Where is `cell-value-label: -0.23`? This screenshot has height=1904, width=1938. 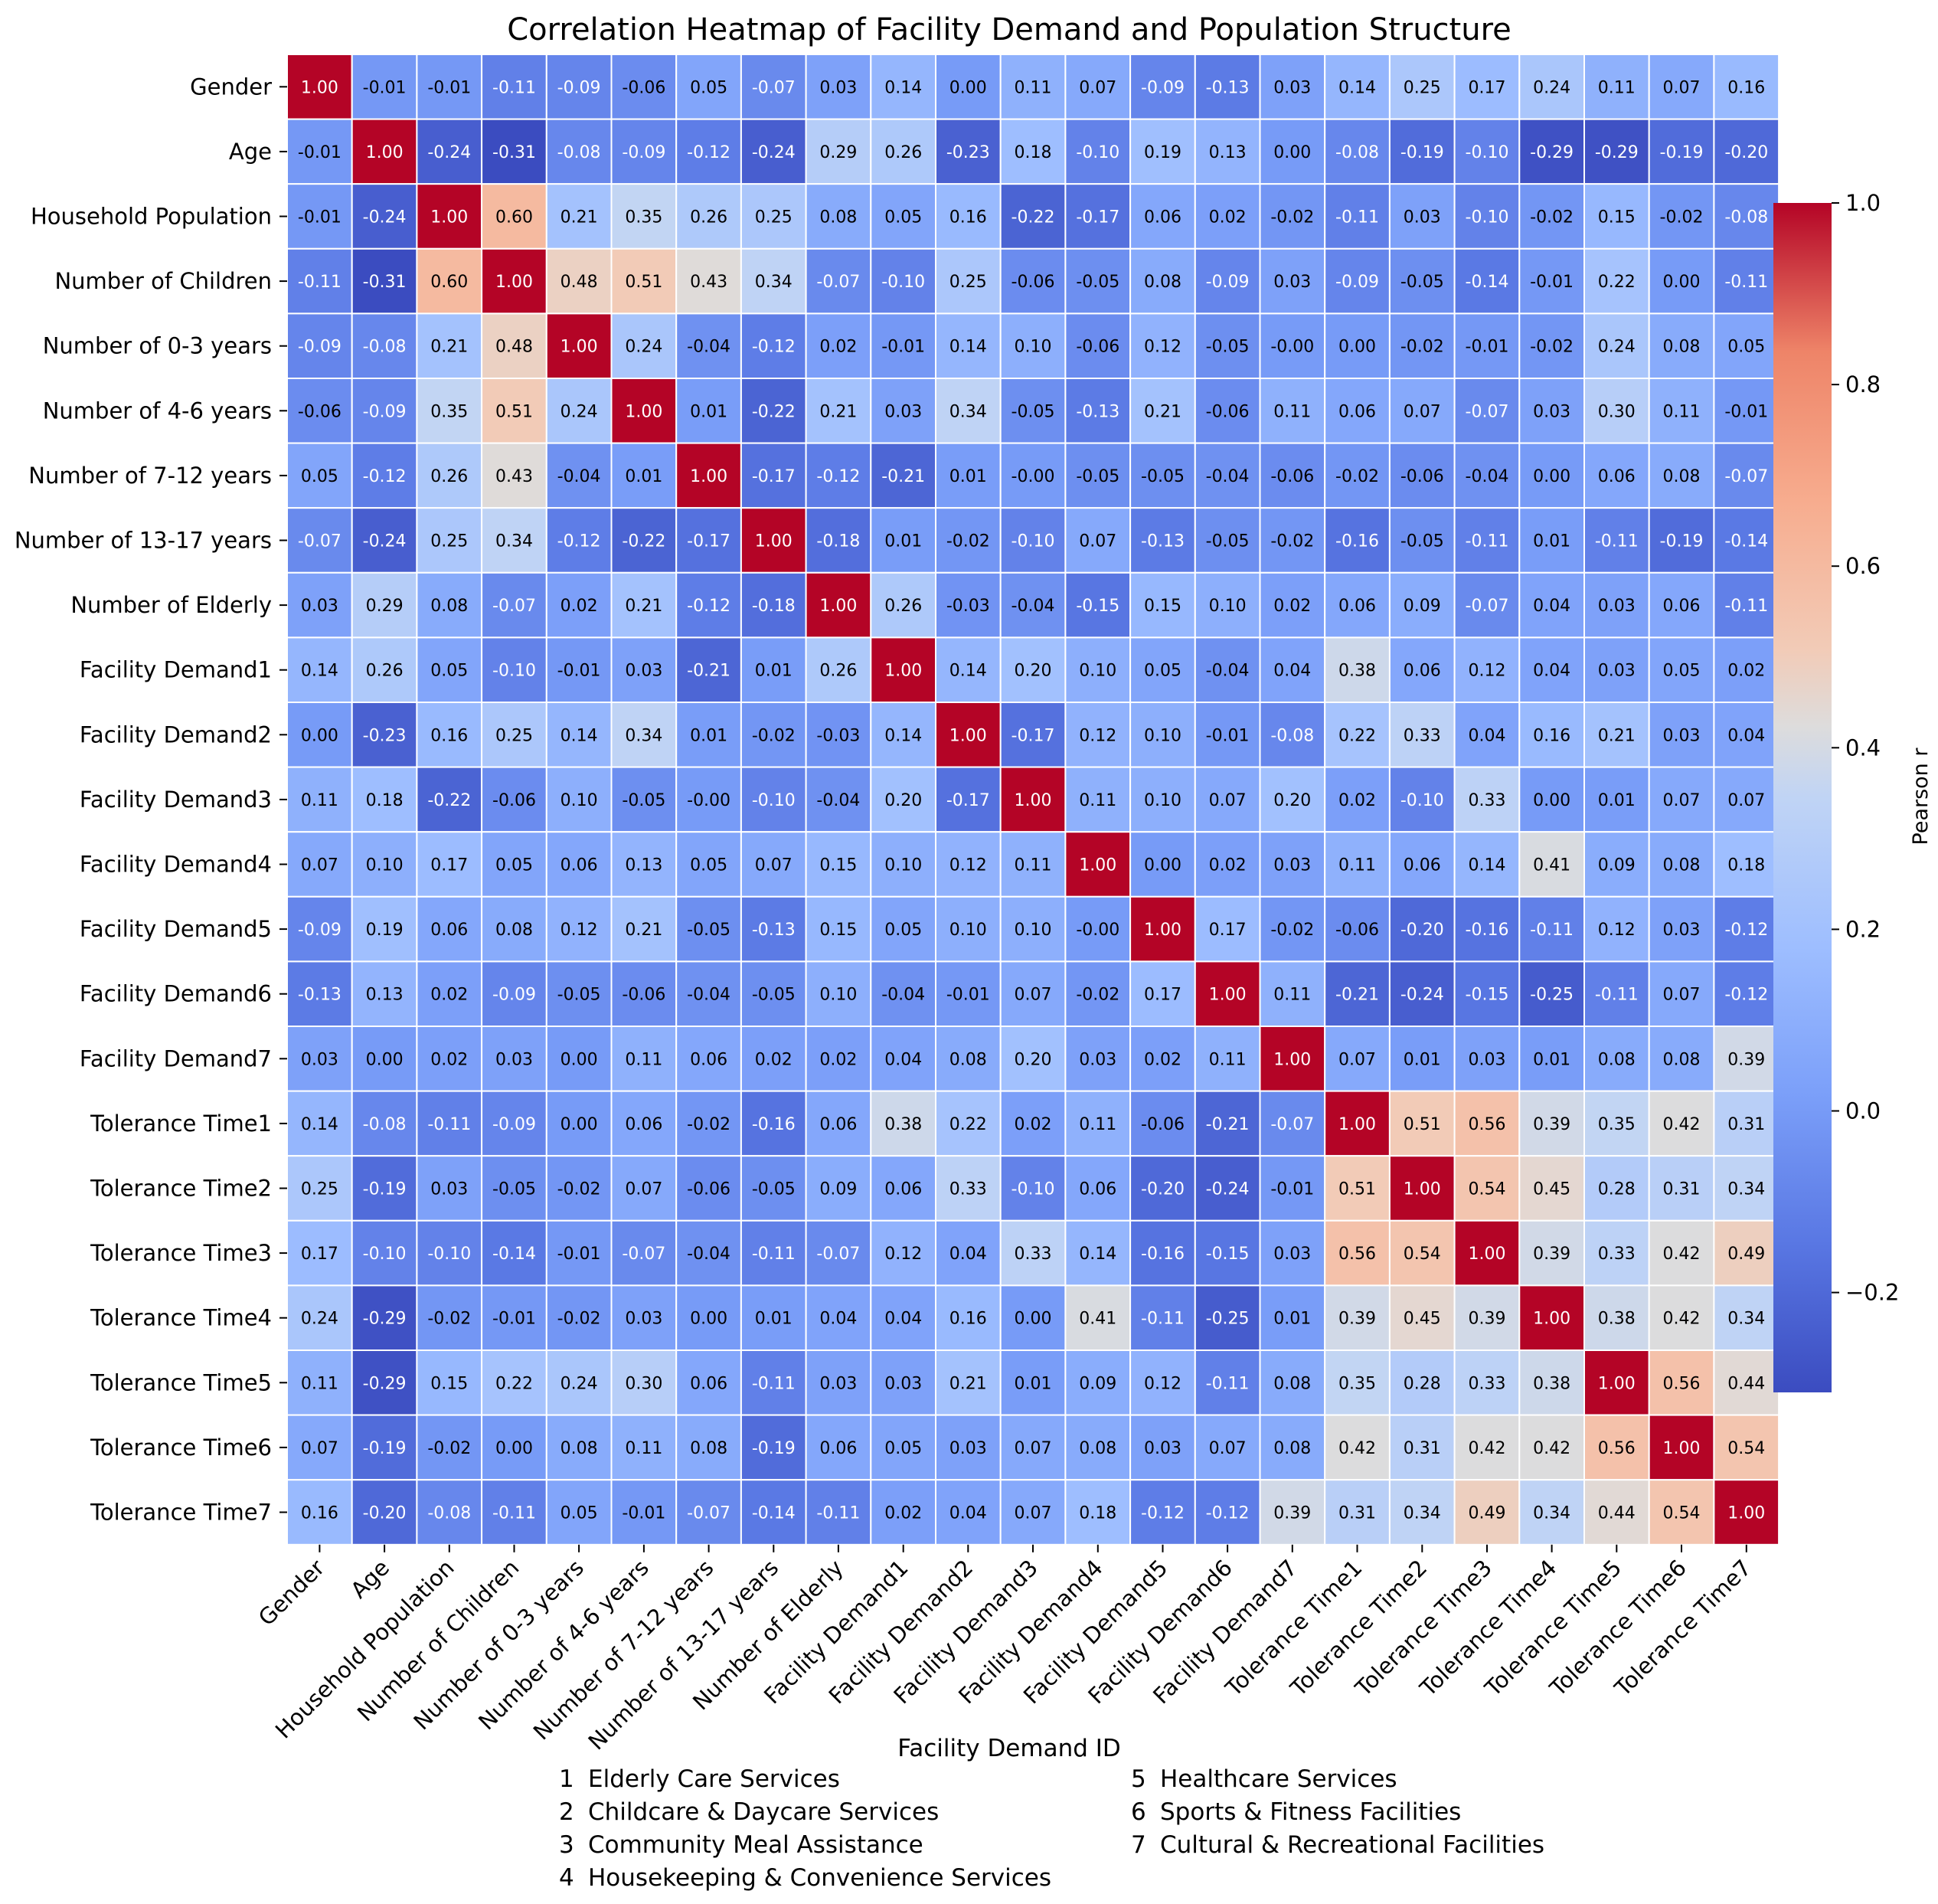 cell-value-label: -0.23 is located at coordinates (385, 735).